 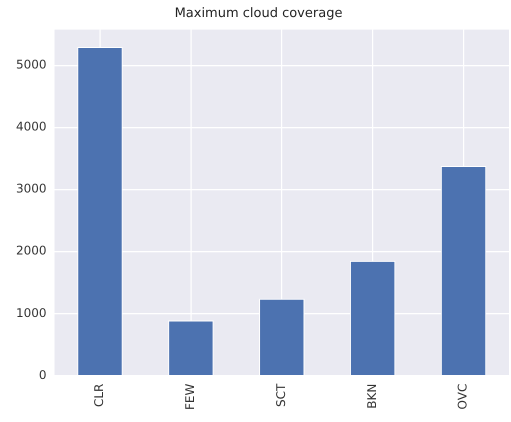 I want to click on y-tick-label: 0, so click(x=42, y=375).